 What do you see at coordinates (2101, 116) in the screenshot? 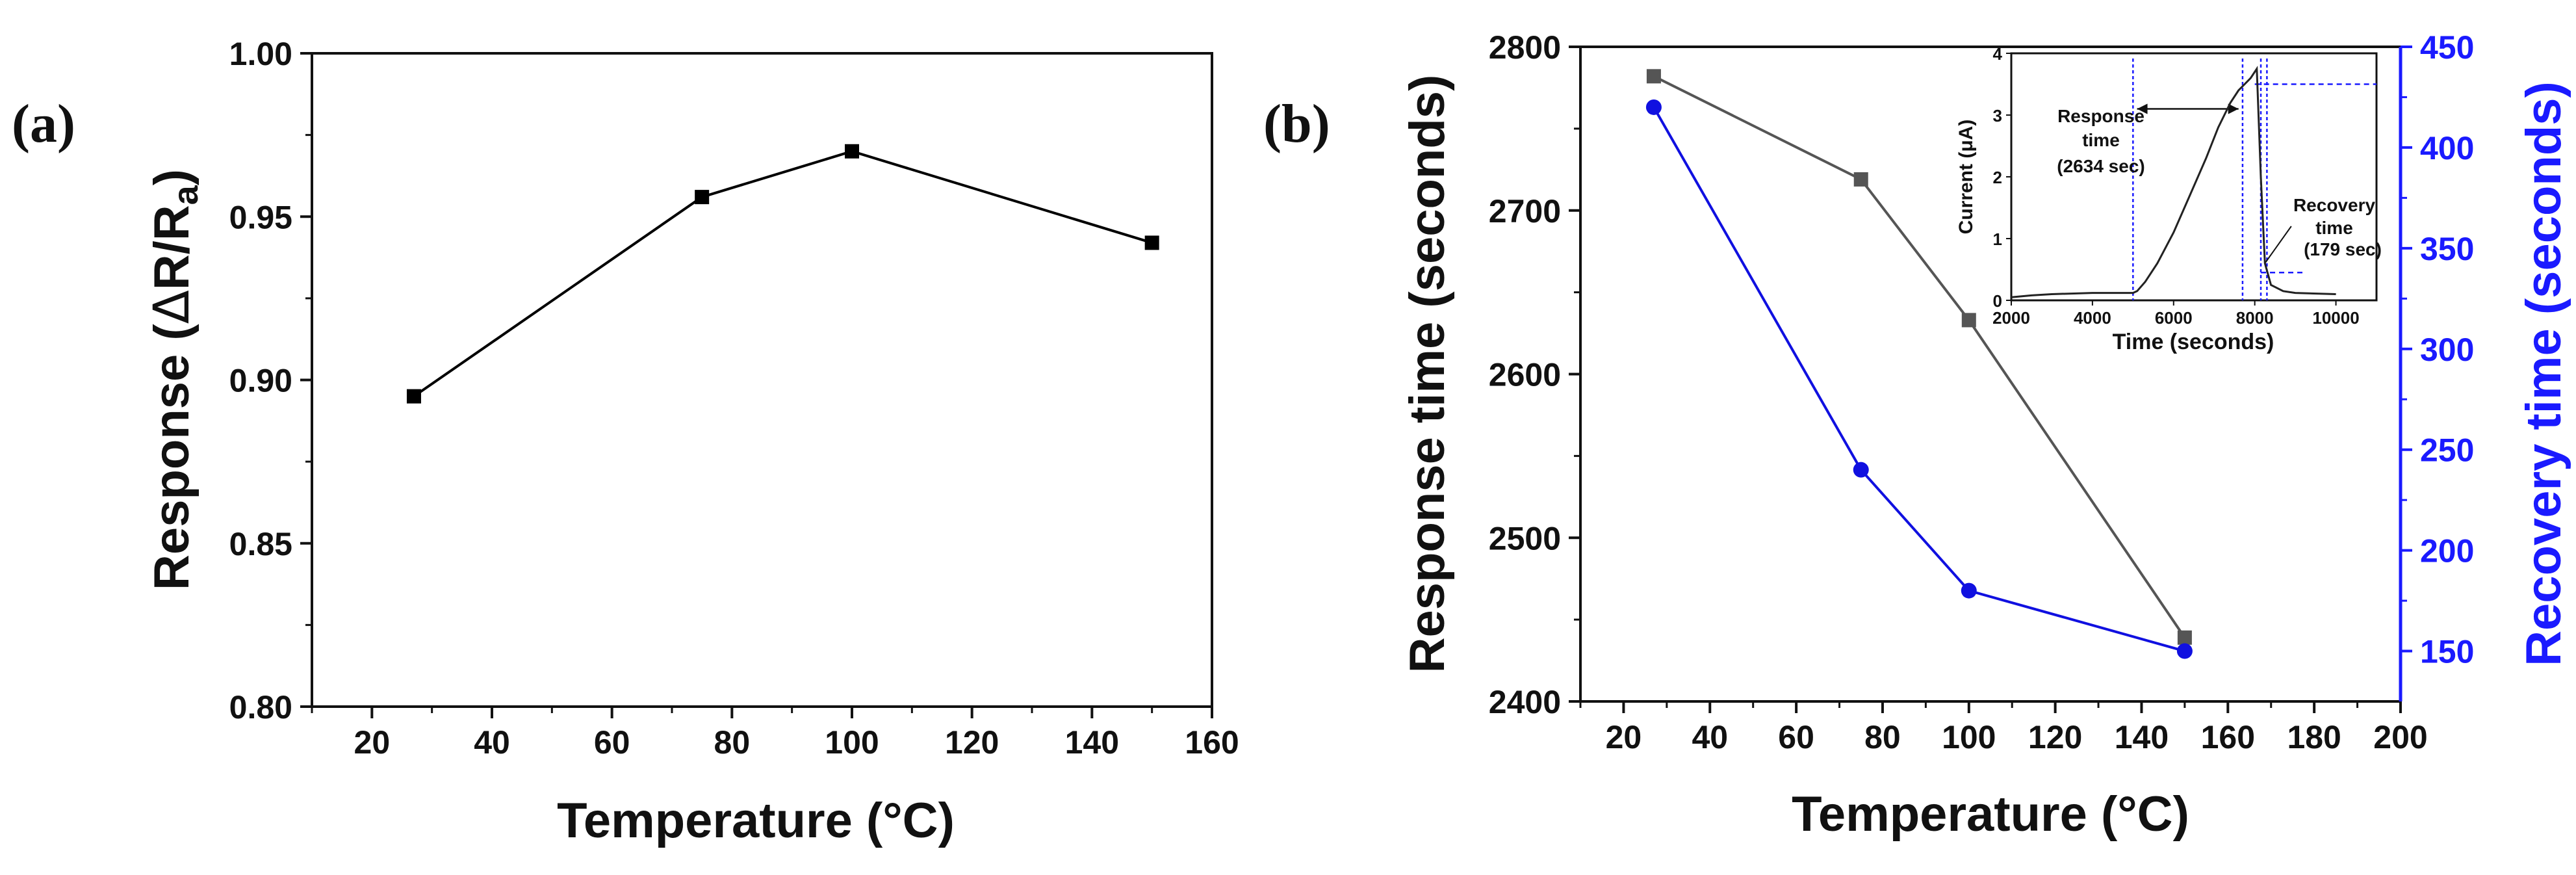
I see `inset-response-label: Response` at bounding box center [2101, 116].